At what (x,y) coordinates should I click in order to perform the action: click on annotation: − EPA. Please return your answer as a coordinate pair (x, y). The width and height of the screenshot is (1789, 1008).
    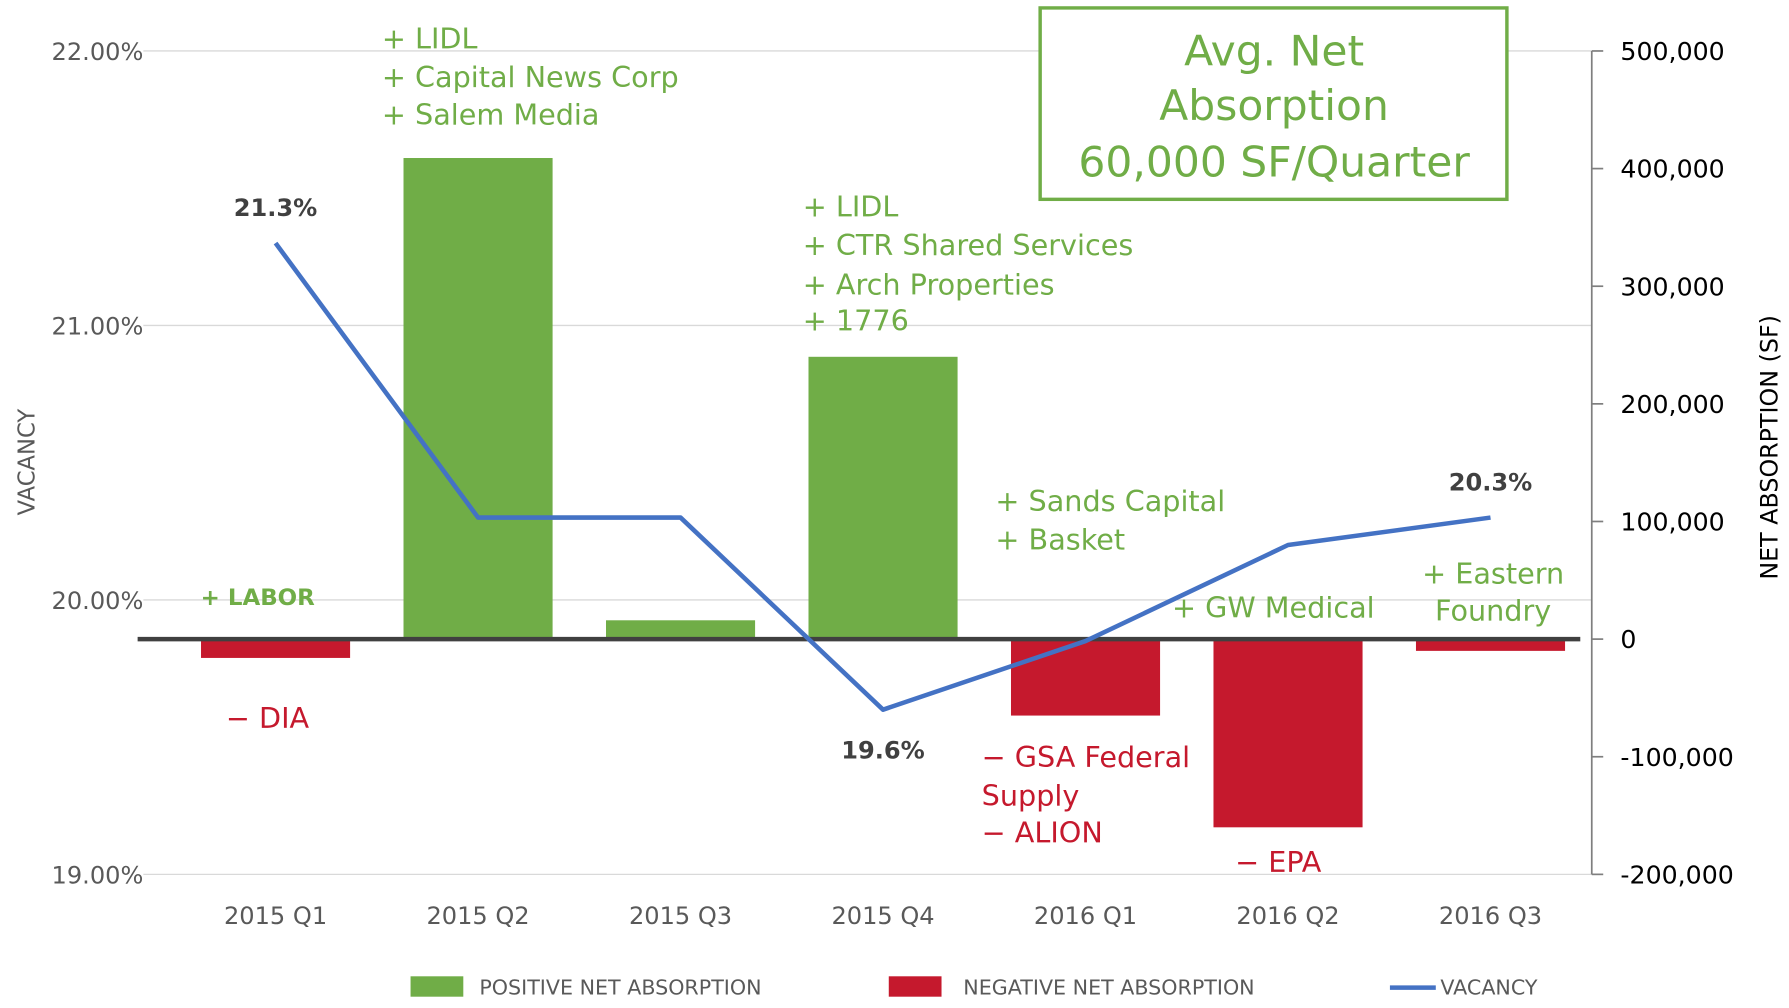
    Looking at the image, I should click on (1278, 862).